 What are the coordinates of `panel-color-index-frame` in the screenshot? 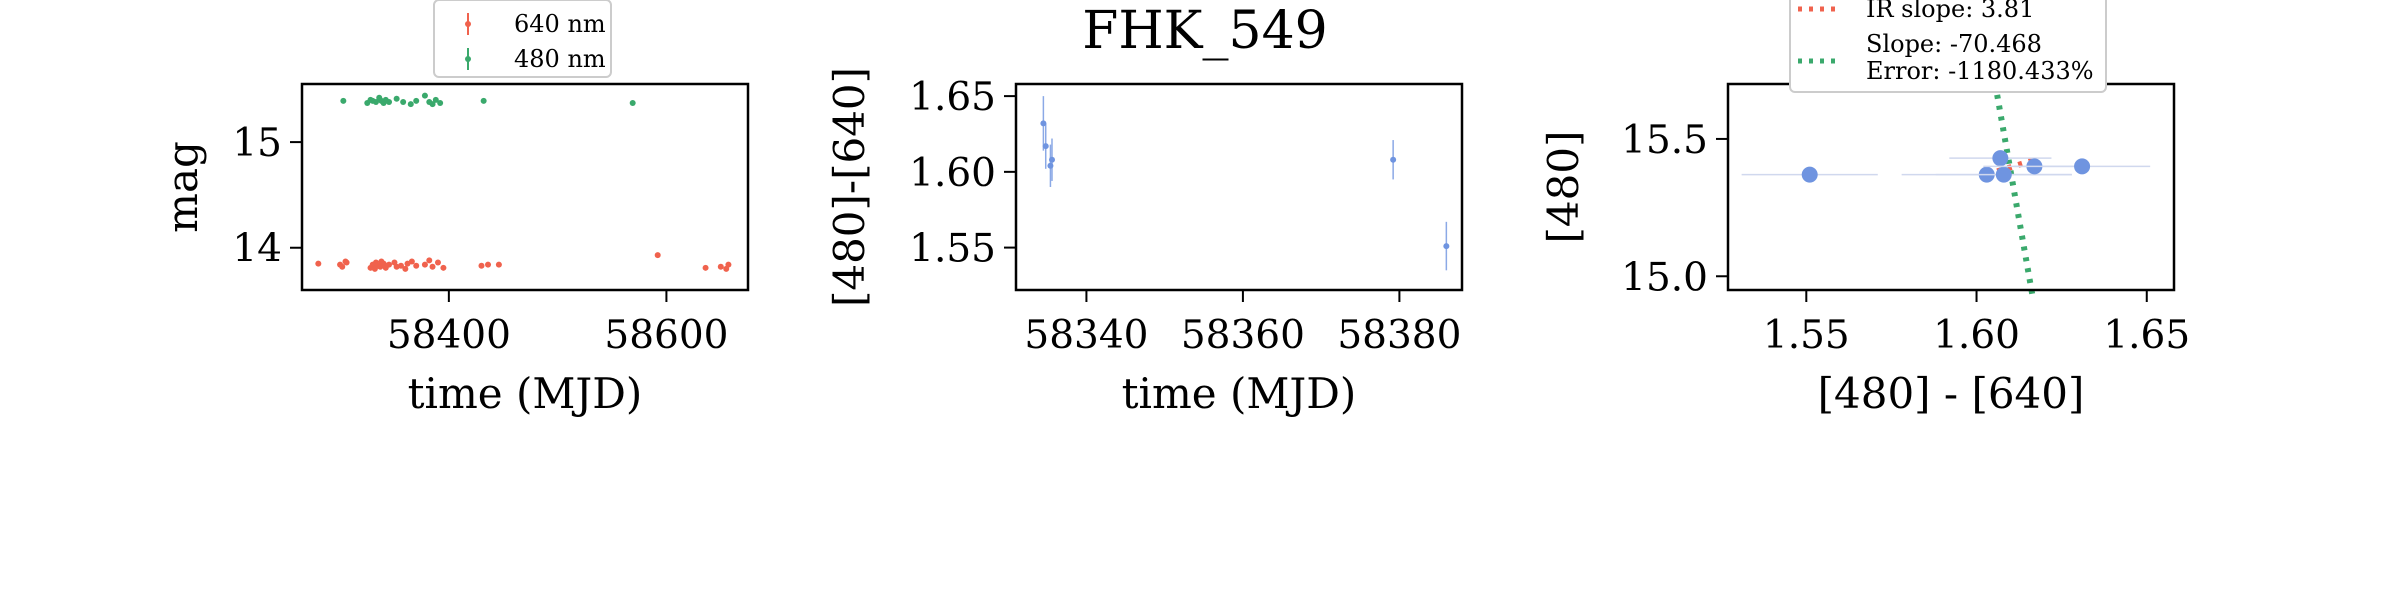 It's located at (1239, 187).